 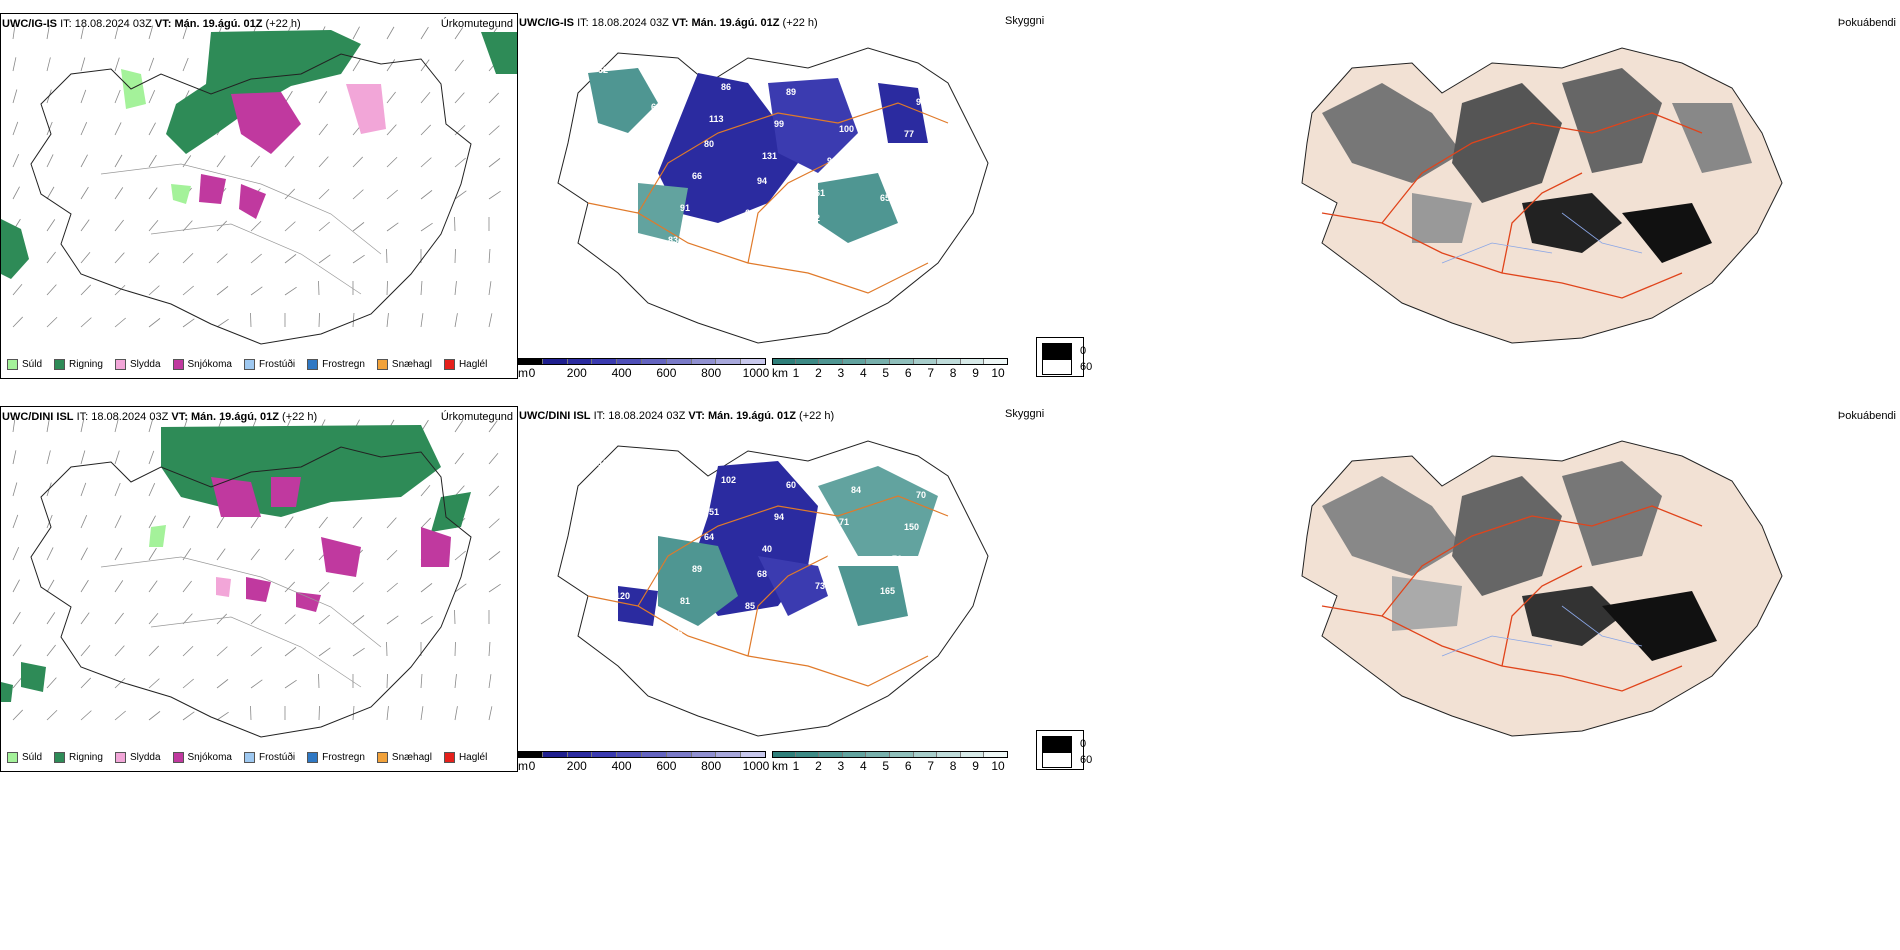 What do you see at coordinates (632, 564) in the screenshot?
I see `visibility-value-label: 96` at bounding box center [632, 564].